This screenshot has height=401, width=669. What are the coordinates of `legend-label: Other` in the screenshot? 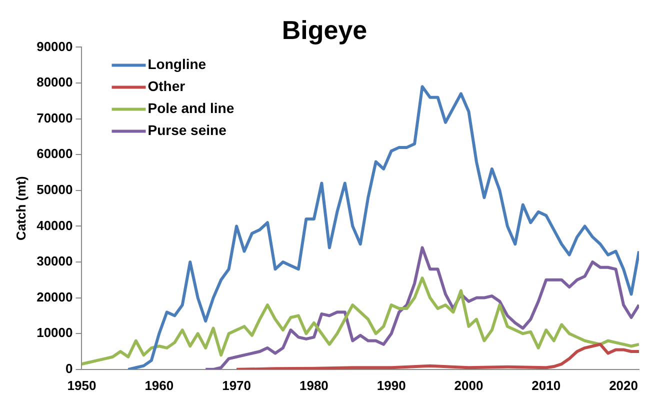 It's located at (167, 86).